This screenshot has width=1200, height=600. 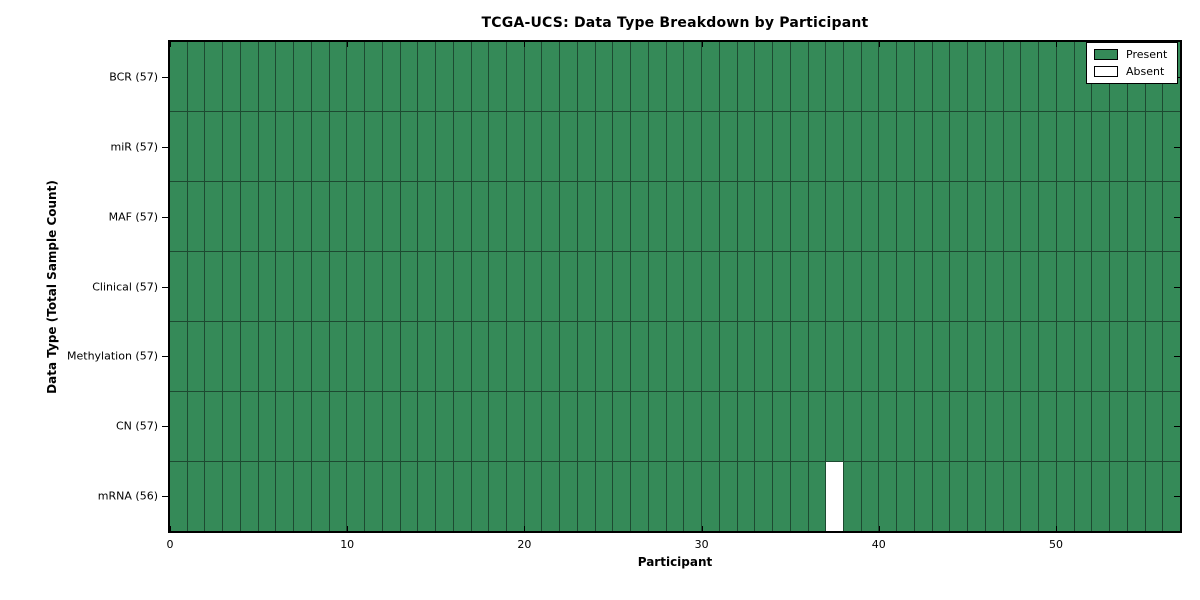 I want to click on x-tick-label: 0, so click(x=170, y=544).